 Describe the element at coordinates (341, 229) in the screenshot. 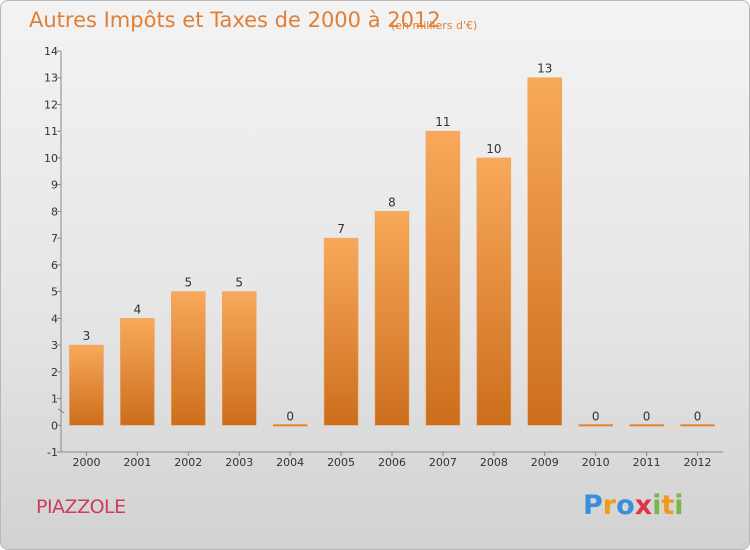

I see `data-label: 7` at that location.